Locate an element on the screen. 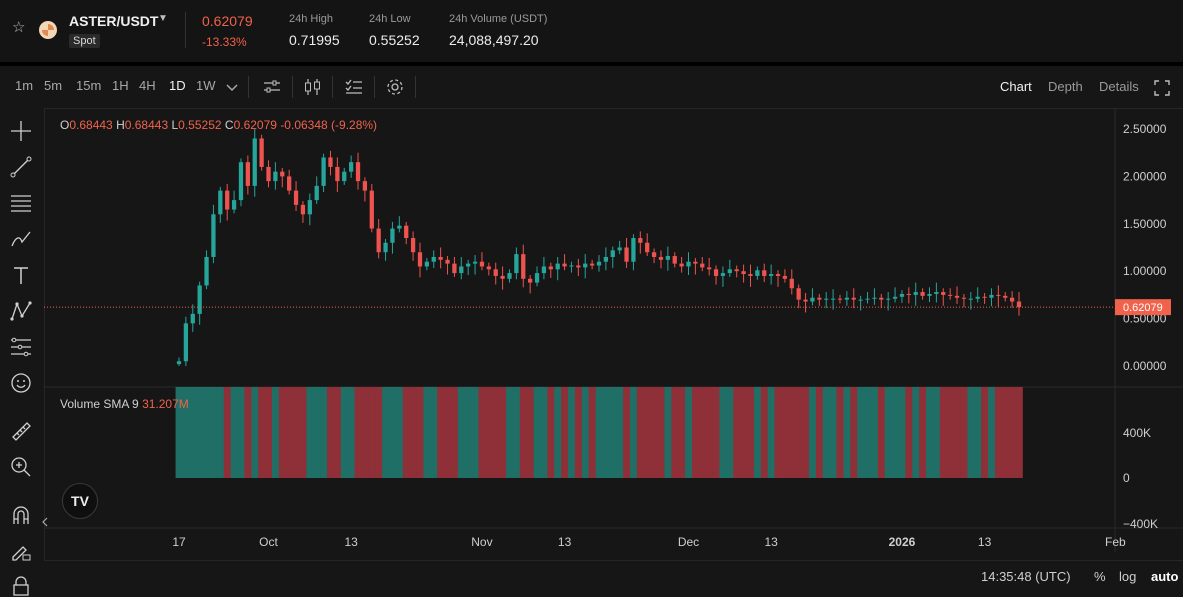  lock-drawing-icon is located at coordinates (21, 551).